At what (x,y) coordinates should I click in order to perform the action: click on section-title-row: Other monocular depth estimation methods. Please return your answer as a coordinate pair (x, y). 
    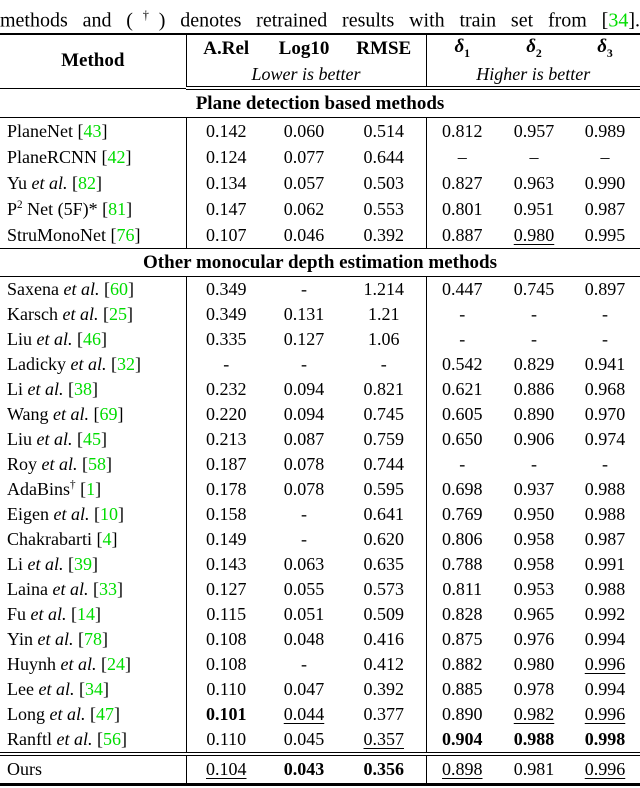
    Looking at the image, I should click on (320, 262).